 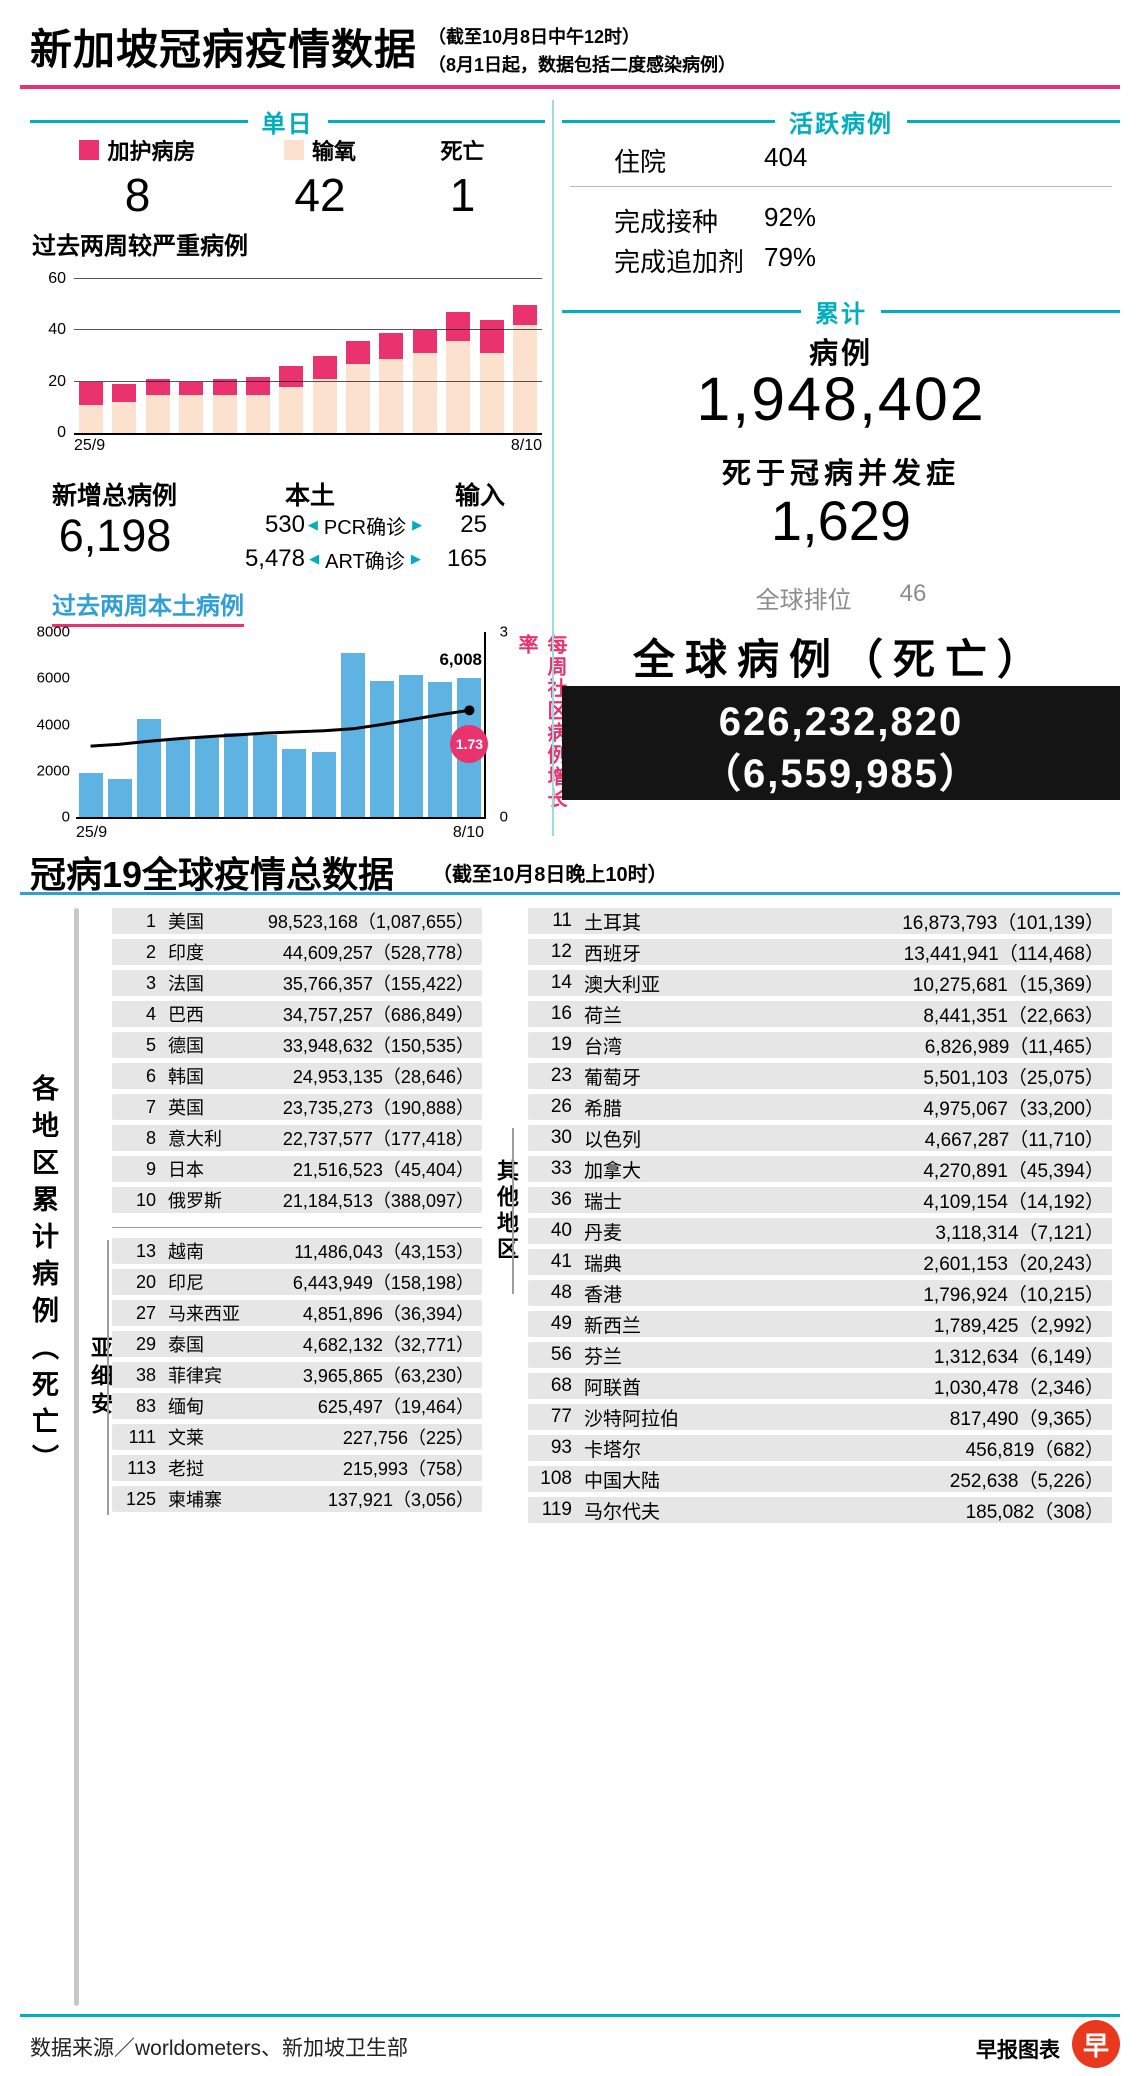 I want to click on global-cases-title: 全球病例（死亡）, so click(x=840, y=659).